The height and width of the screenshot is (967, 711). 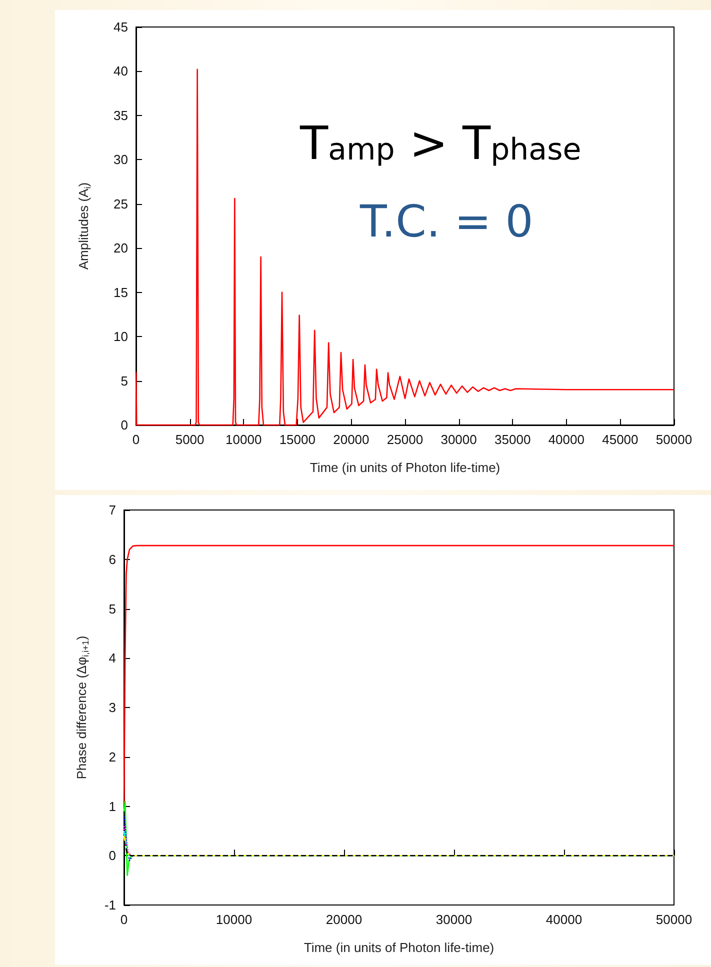 I want to click on annotation: T.C. = 0, so click(x=446, y=222).